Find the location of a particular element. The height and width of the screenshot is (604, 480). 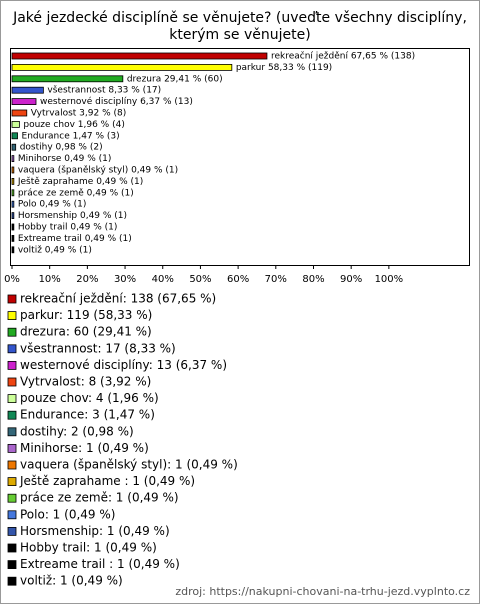

bar-label: Horsmenship 0,49 % (1) is located at coordinates (72, 216).